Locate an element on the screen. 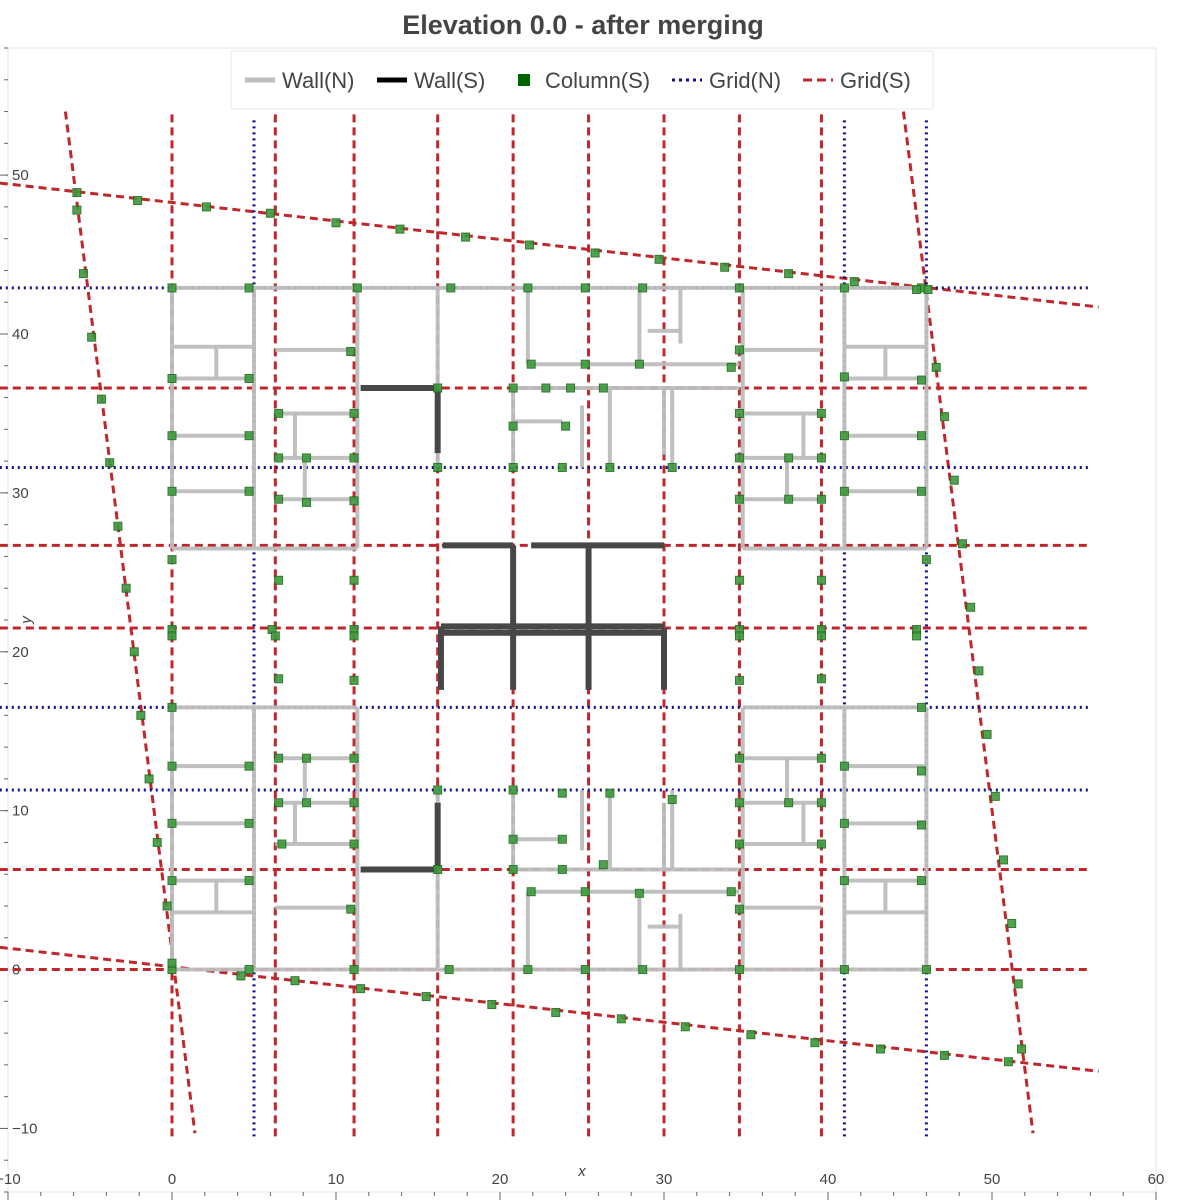 The width and height of the screenshot is (1200, 1200). x-tick-label: 20 is located at coordinates (500, 1179).